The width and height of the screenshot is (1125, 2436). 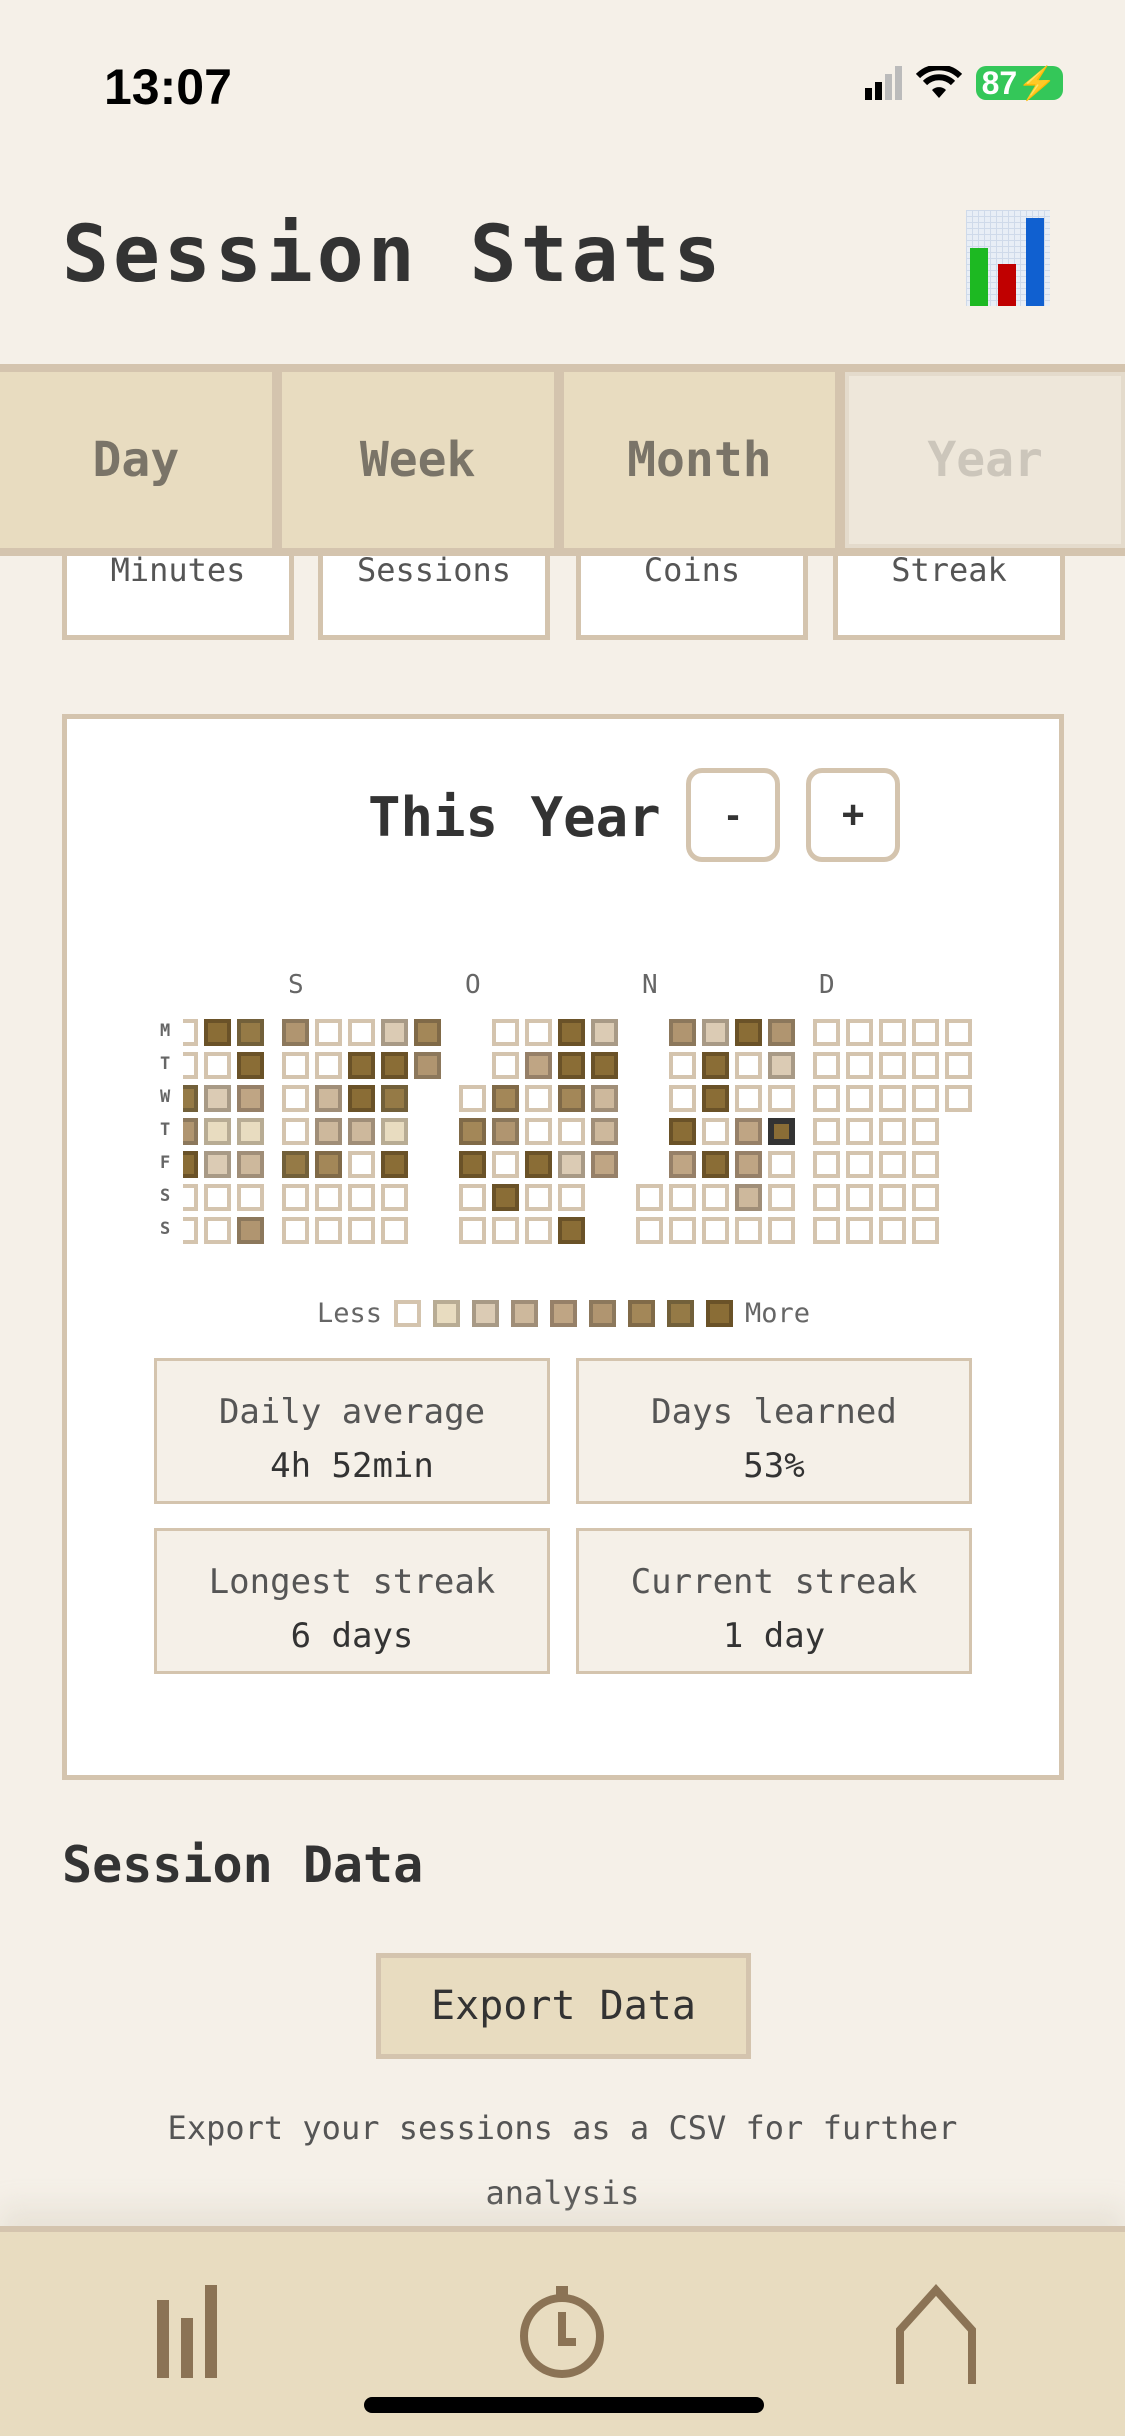 What do you see at coordinates (417, 460) in the screenshot?
I see `tab-week: Week` at bounding box center [417, 460].